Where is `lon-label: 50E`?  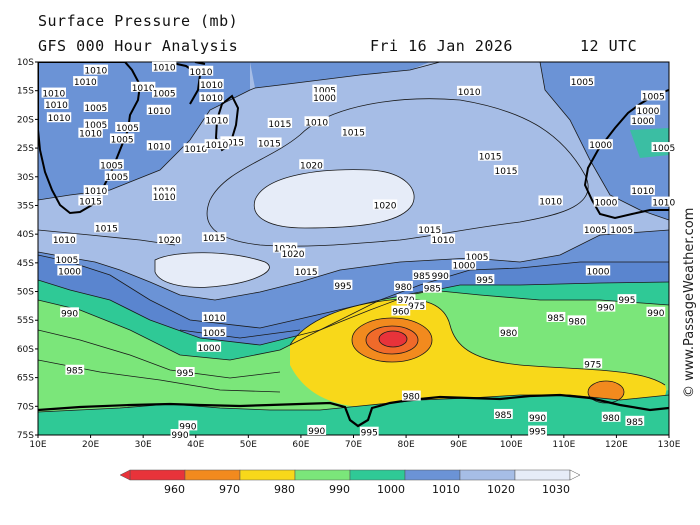 lon-label: 50E is located at coordinates (248, 445).